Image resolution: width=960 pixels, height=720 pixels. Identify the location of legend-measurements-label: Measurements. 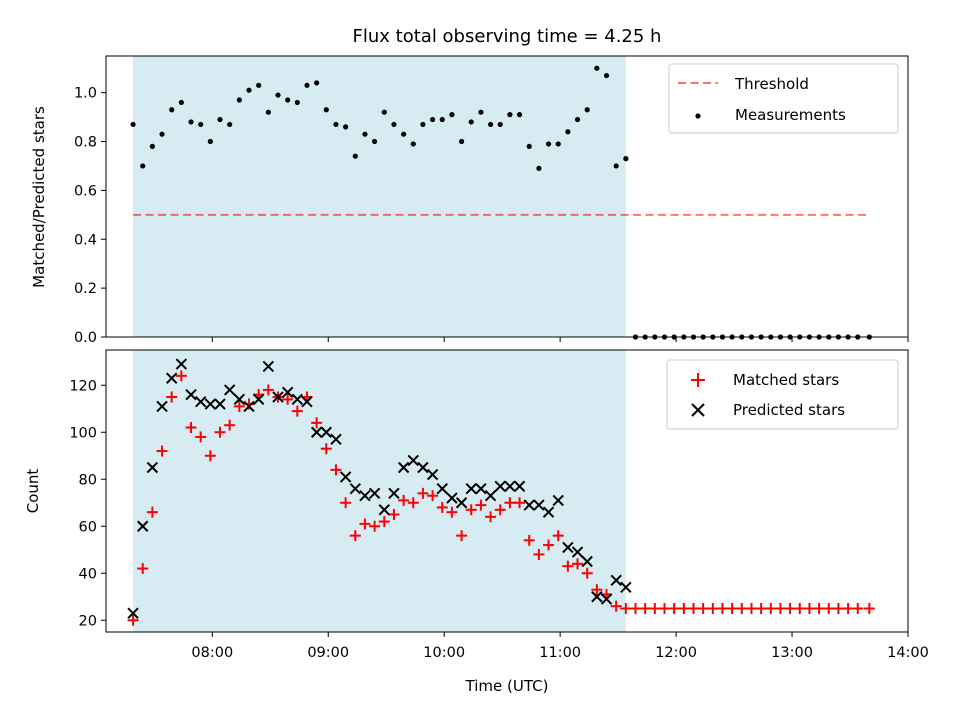
(790, 115).